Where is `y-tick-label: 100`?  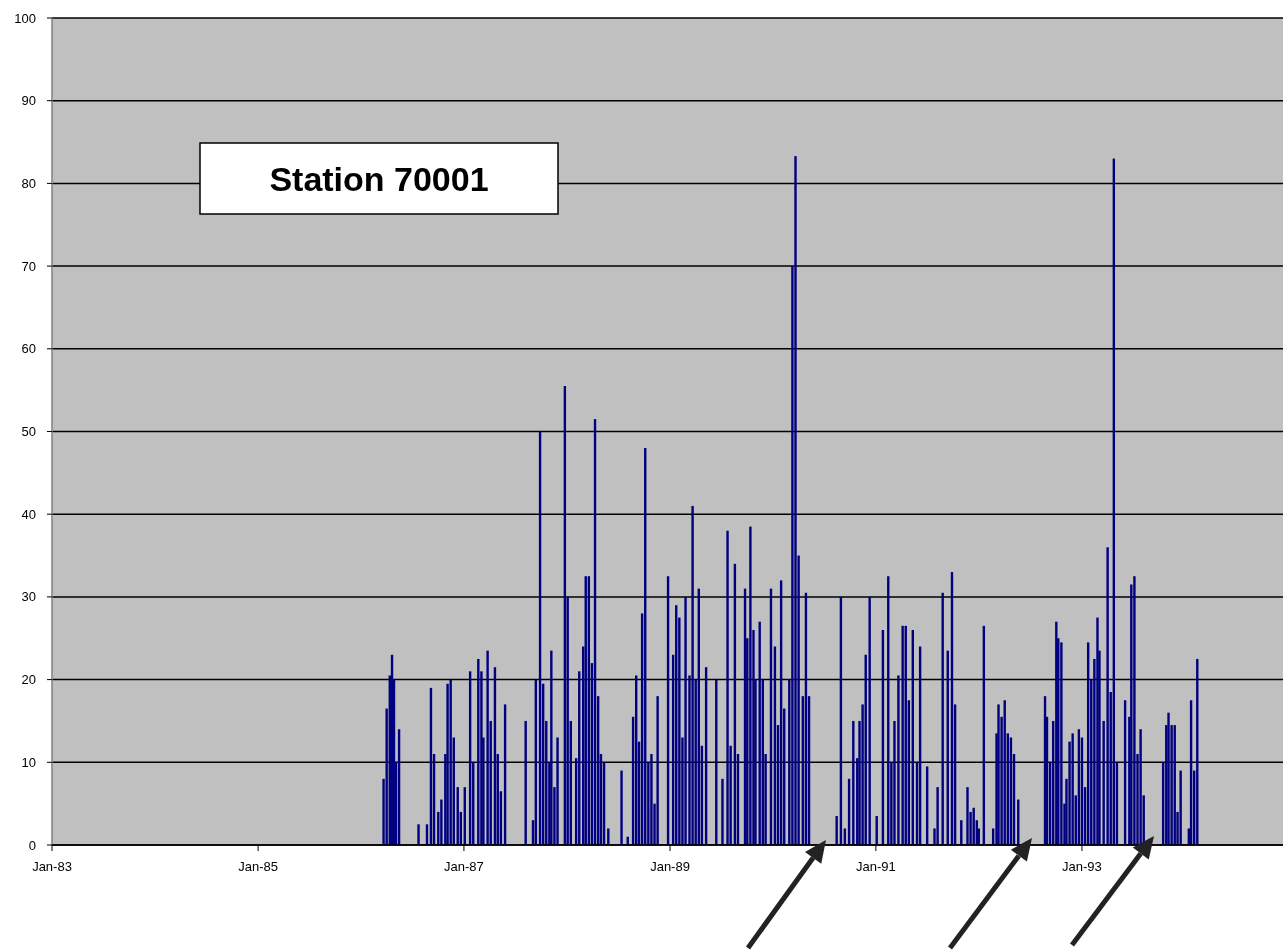
y-tick-label: 100 is located at coordinates (25, 18).